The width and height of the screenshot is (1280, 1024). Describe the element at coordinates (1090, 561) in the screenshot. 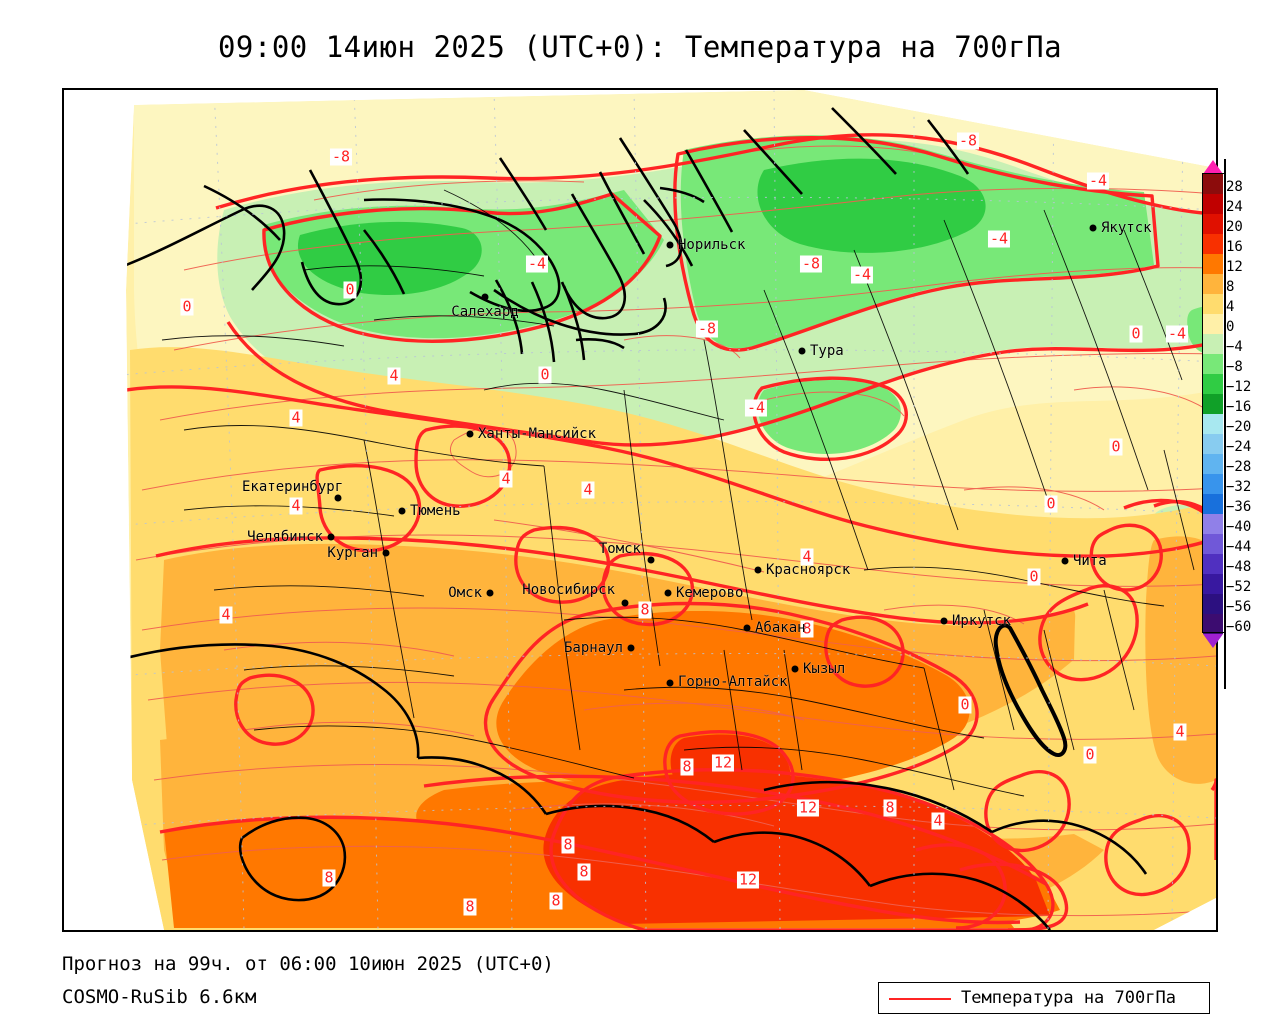

I see `city-label: Чита` at that location.